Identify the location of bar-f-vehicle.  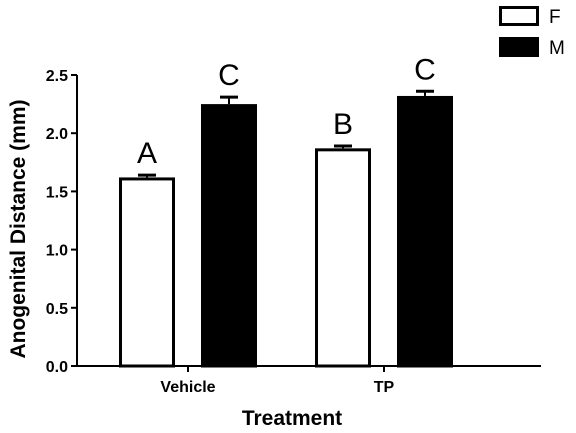
(147, 272).